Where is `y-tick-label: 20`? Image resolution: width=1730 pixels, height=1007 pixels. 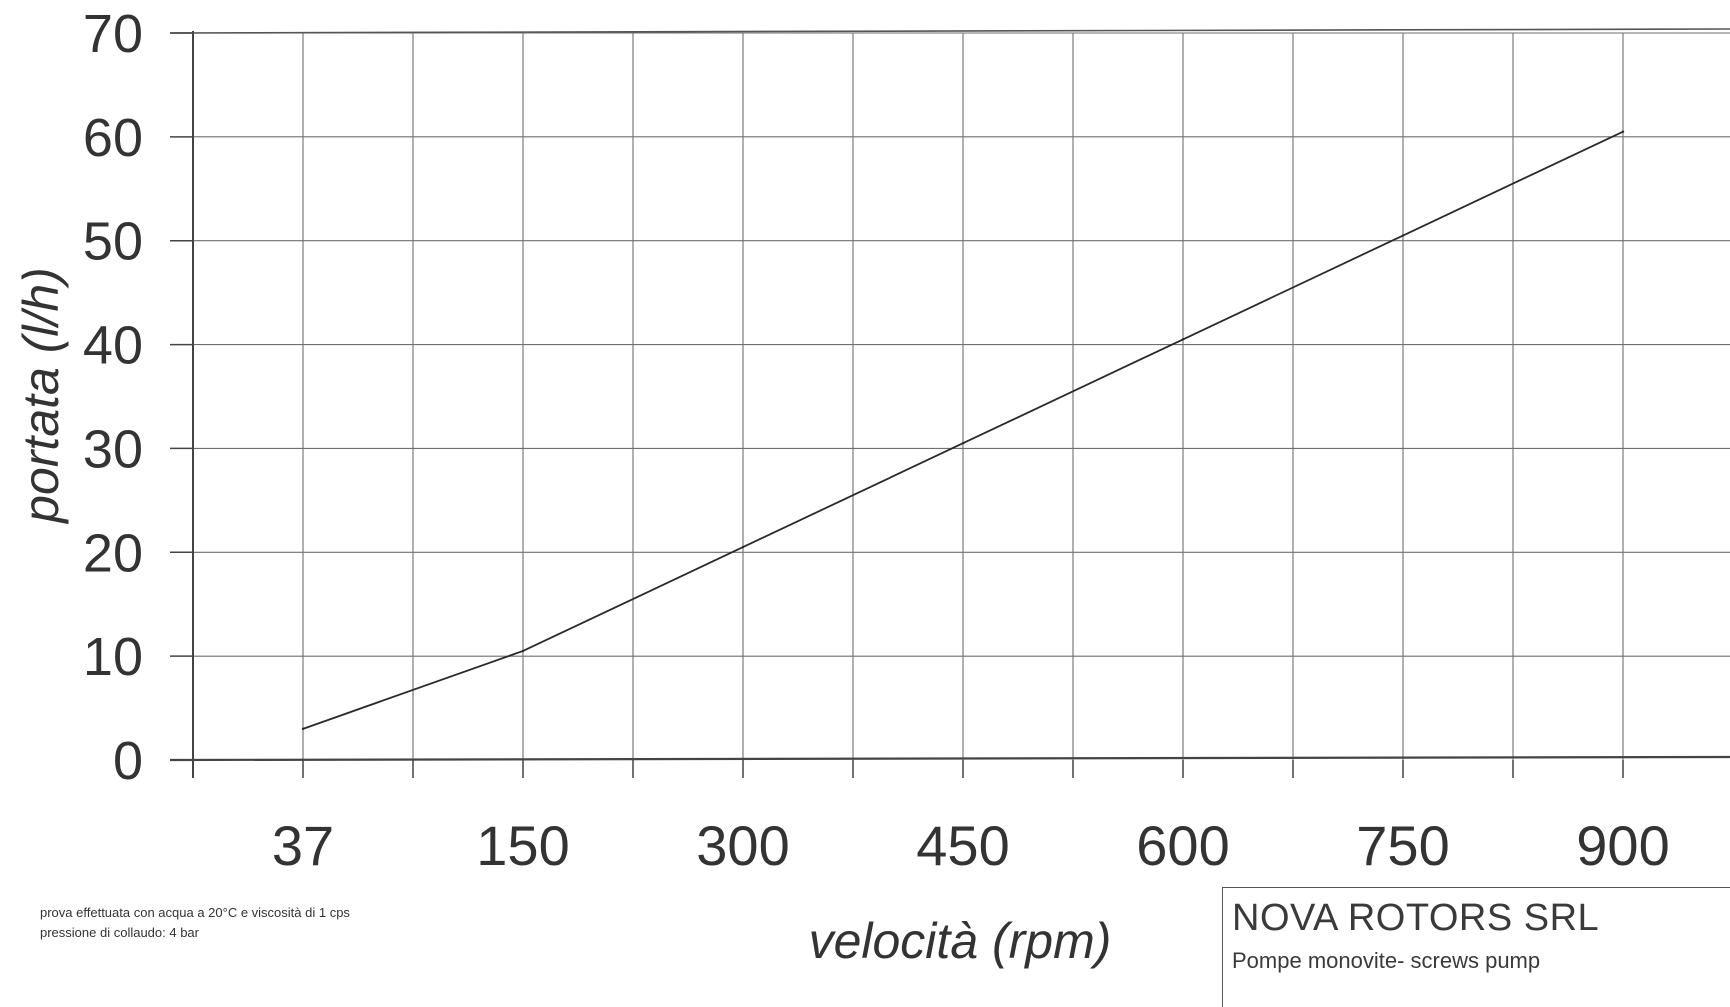
y-tick-label: 20 is located at coordinates (113, 553).